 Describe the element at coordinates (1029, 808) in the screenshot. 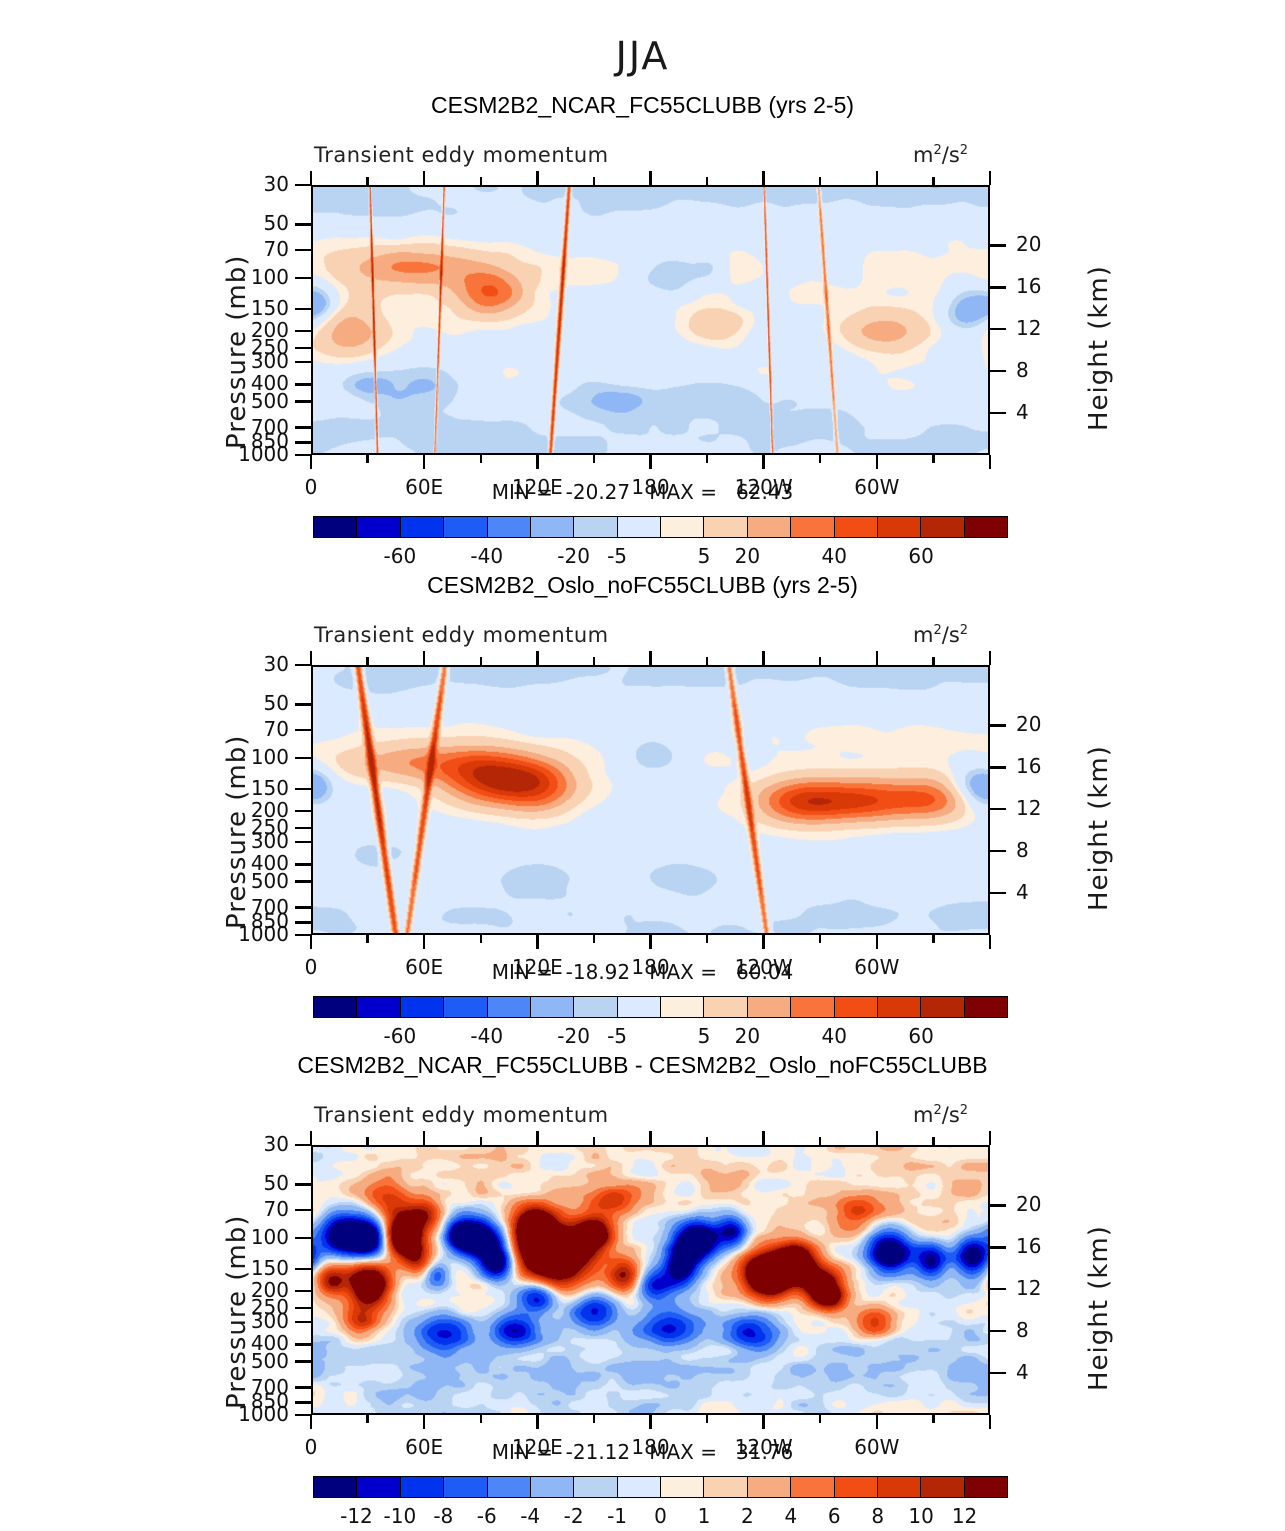

I see `height-tick-label: 12` at that location.